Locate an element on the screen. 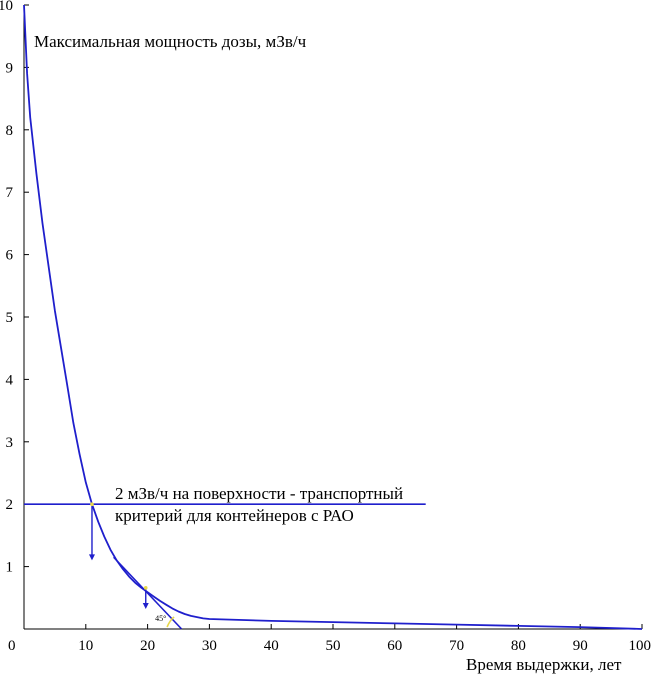  tangent-line is located at coordinates (148, 593).